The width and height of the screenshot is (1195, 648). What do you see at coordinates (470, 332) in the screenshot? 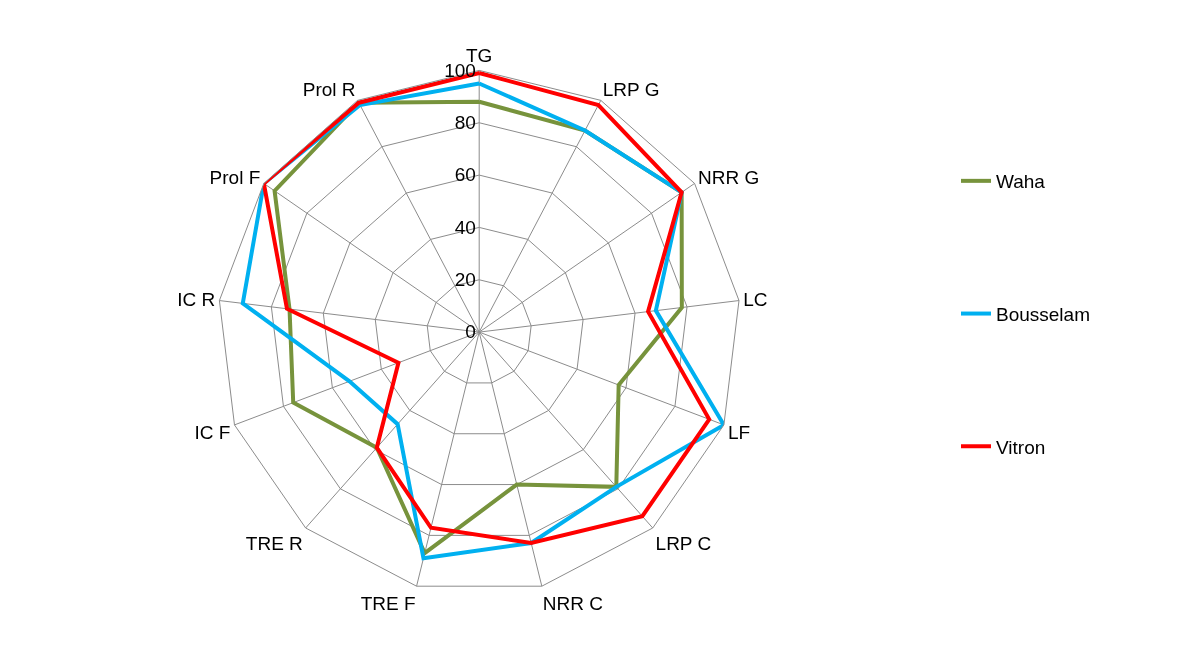
I see `y-tick-label: 0` at bounding box center [470, 332].